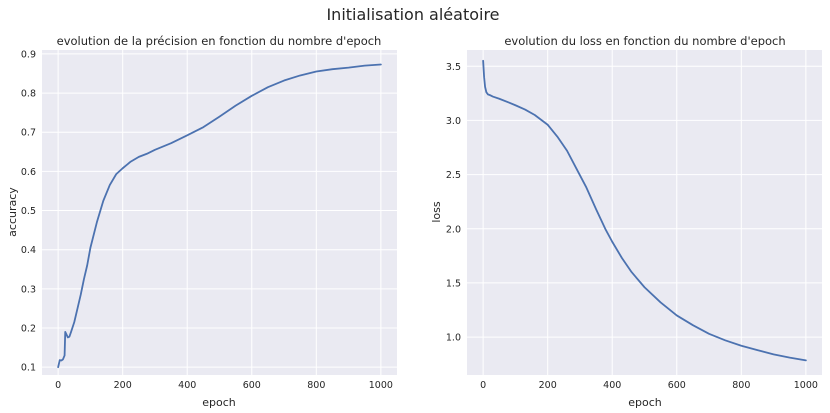 The width and height of the screenshot is (830, 413). What do you see at coordinates (316, 385) in the screenshot?
I see `accuracy-x-tick-label: 800` at bounding box center [316, 385].